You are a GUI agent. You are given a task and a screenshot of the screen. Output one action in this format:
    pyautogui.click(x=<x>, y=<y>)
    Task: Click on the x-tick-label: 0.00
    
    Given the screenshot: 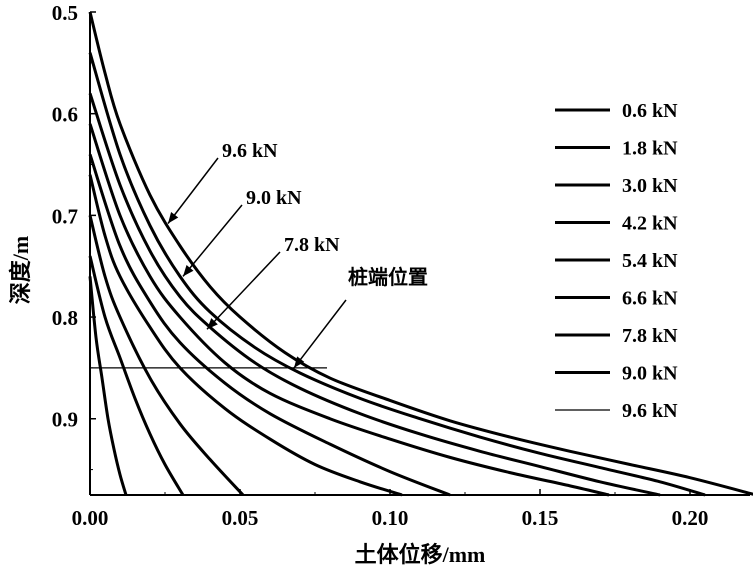 What is the action you would take?
    pyautogui.click(x=90, y=518)
    